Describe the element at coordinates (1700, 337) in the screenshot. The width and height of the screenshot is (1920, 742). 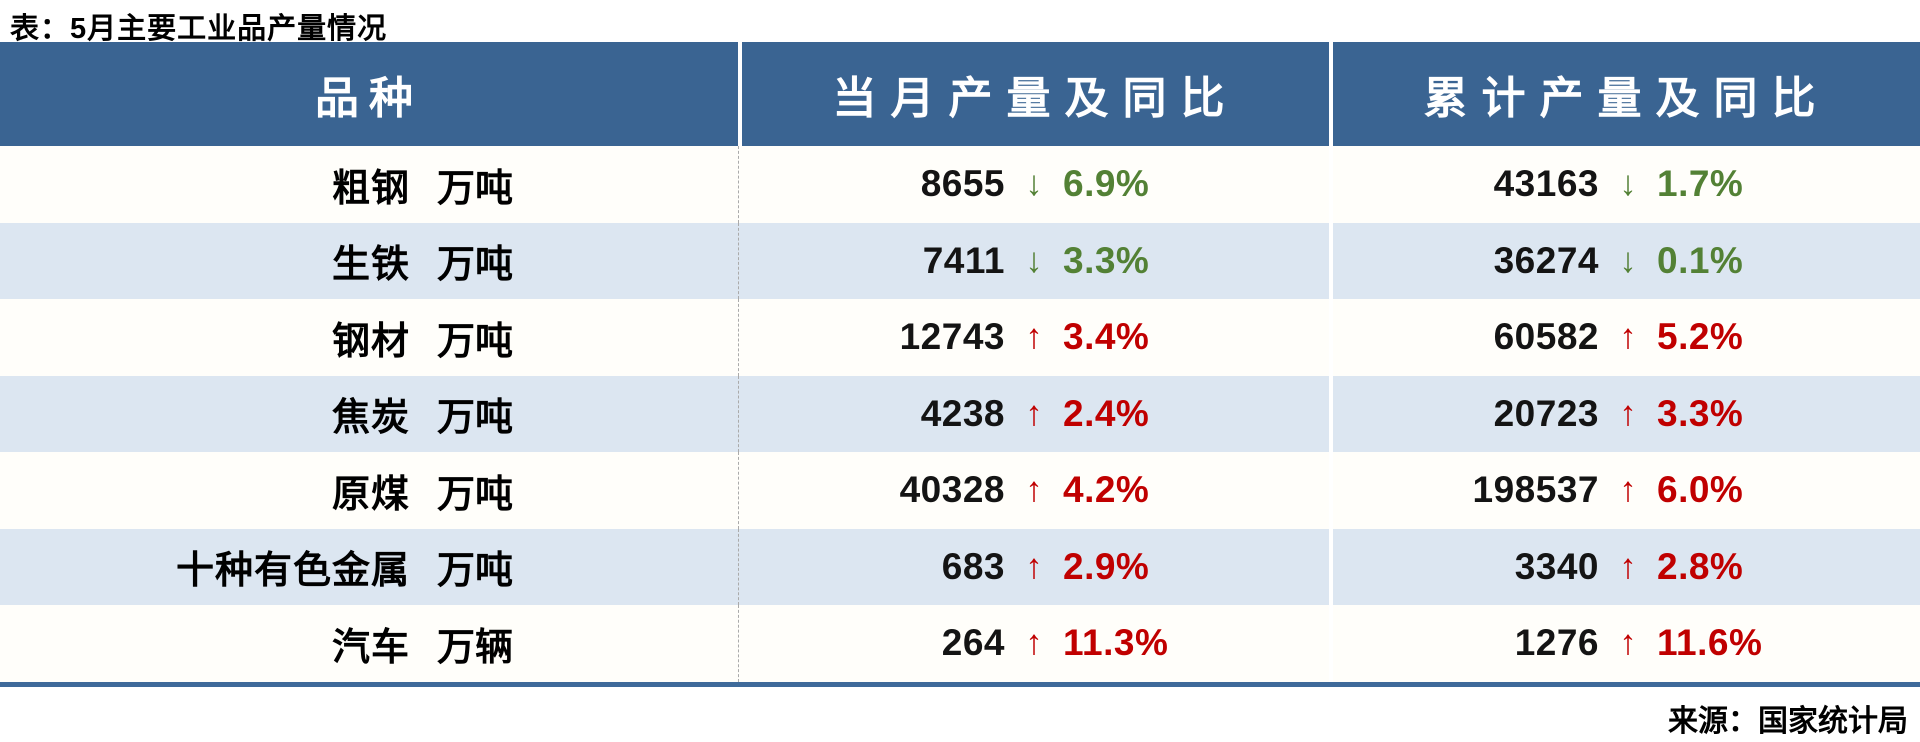
I see `yoy-percent: 5.2%` at that location.